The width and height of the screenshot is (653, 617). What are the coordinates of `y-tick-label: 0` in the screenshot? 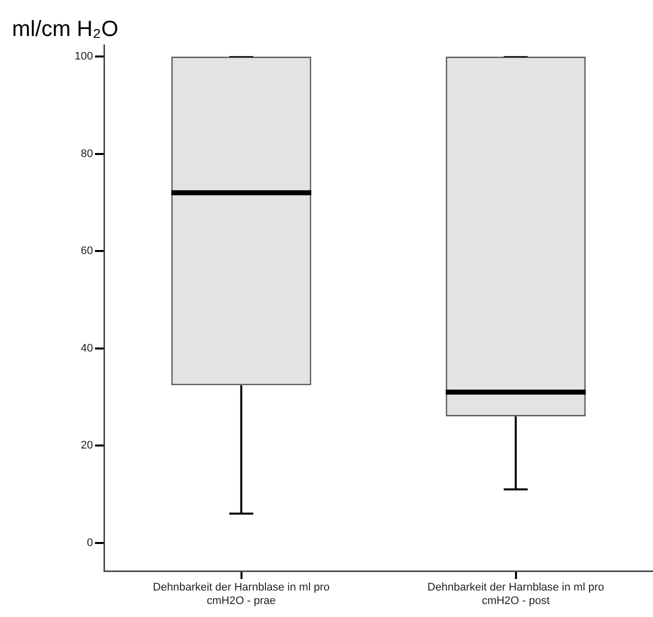 It's located at (89, 542).